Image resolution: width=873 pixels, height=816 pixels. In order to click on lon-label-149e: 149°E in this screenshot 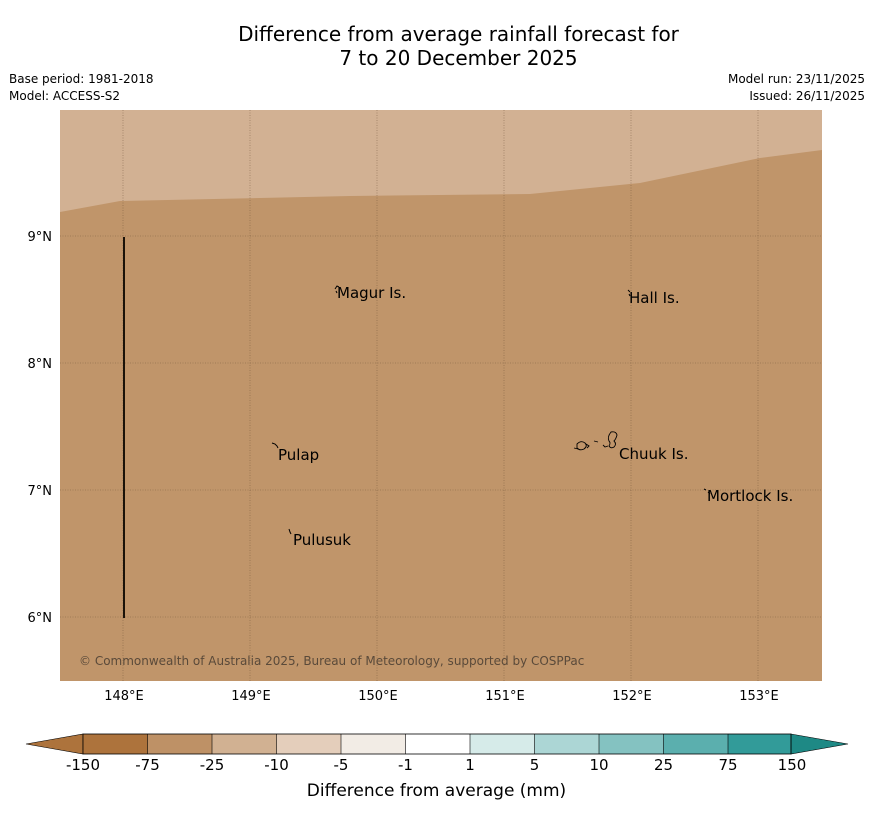, I will do `click(251, 696)`.